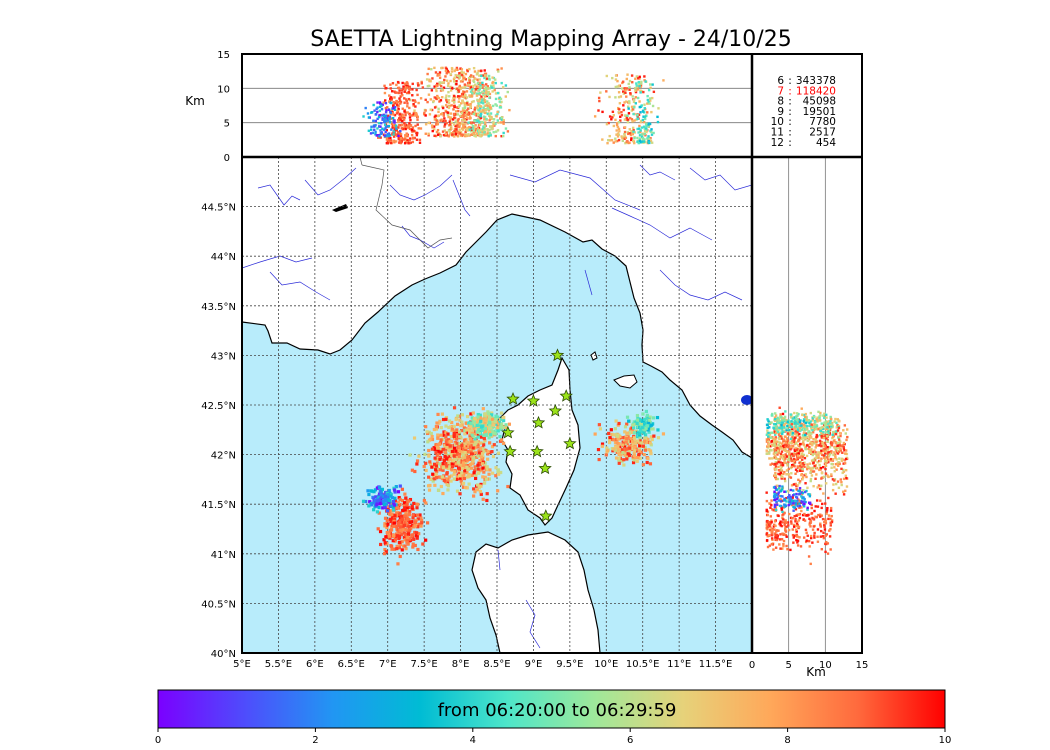  What do you see at coordinates (539, 441) in the screenshot?
I see `corsica-landmass` at bounding box center [539, 441].